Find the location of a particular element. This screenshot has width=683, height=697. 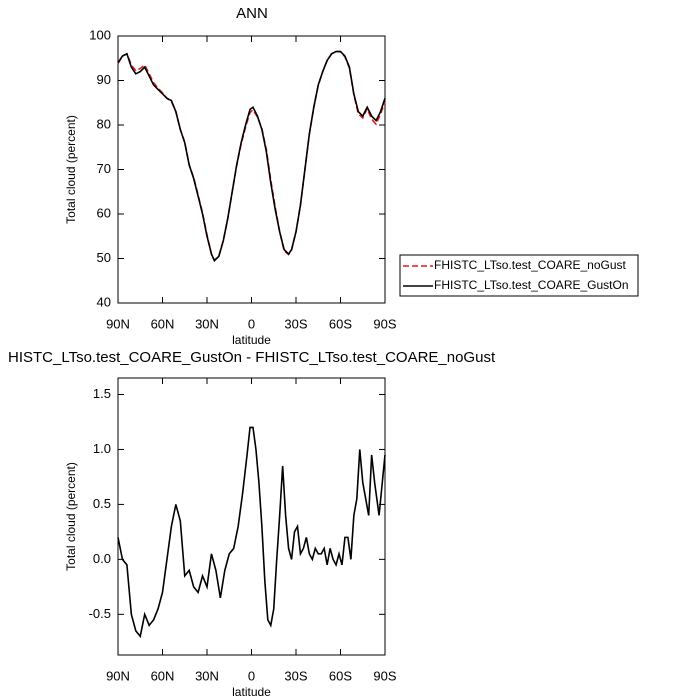

y-tick-label: 0.5 is located at coordinates (102, 503).